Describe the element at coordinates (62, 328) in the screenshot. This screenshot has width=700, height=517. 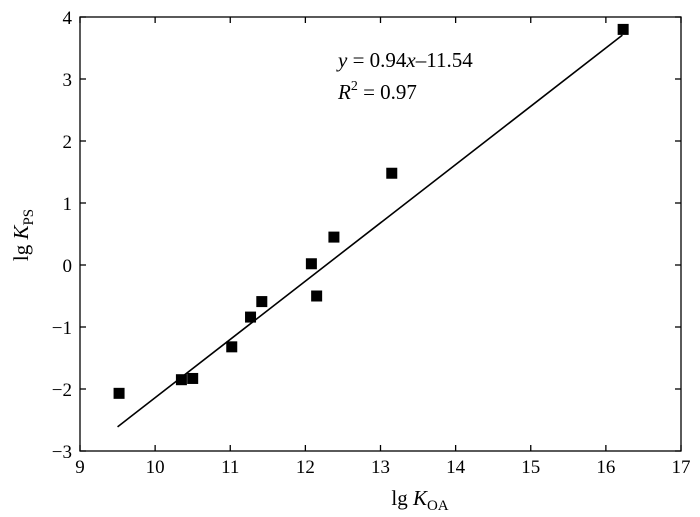
I see `y-tick-label: −1` at that location.